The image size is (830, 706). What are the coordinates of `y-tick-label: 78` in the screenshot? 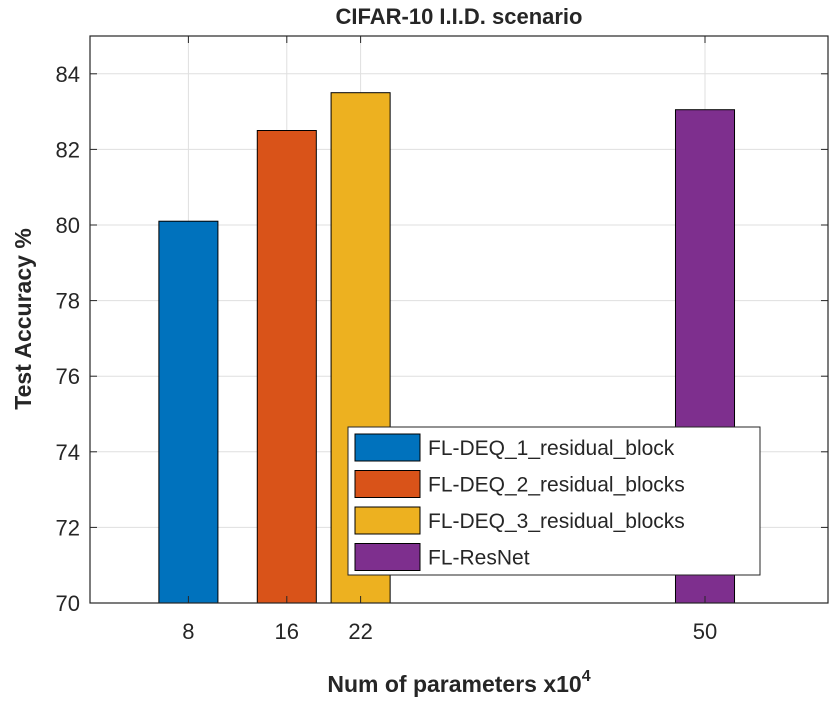 It's located at (68, 301).